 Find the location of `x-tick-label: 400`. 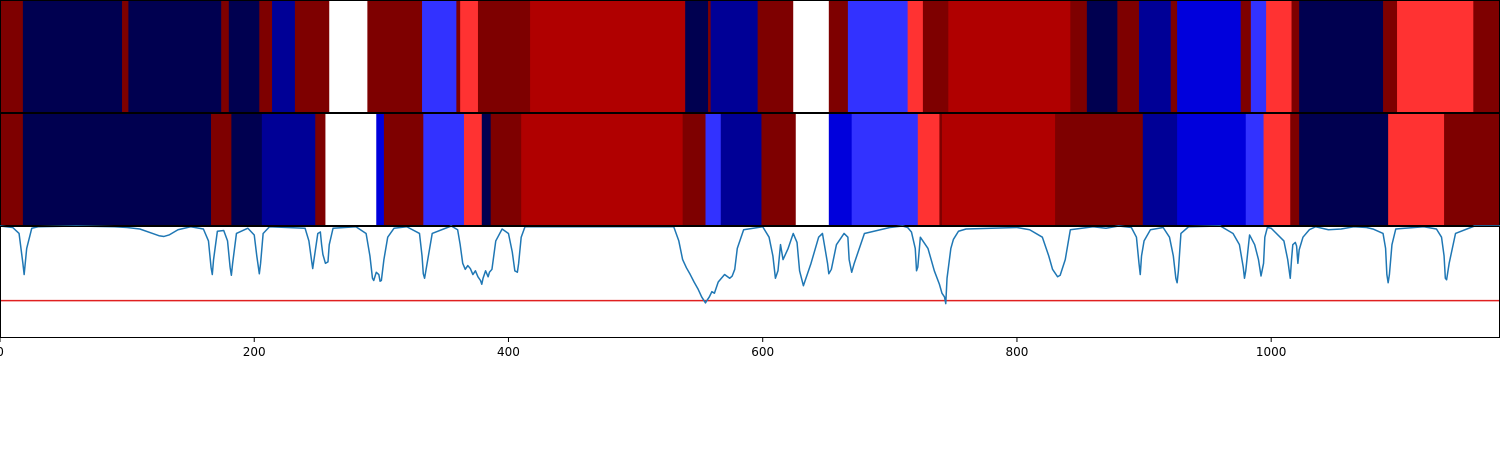

x-tick-label: 400 is located at coordinates (508, 352).